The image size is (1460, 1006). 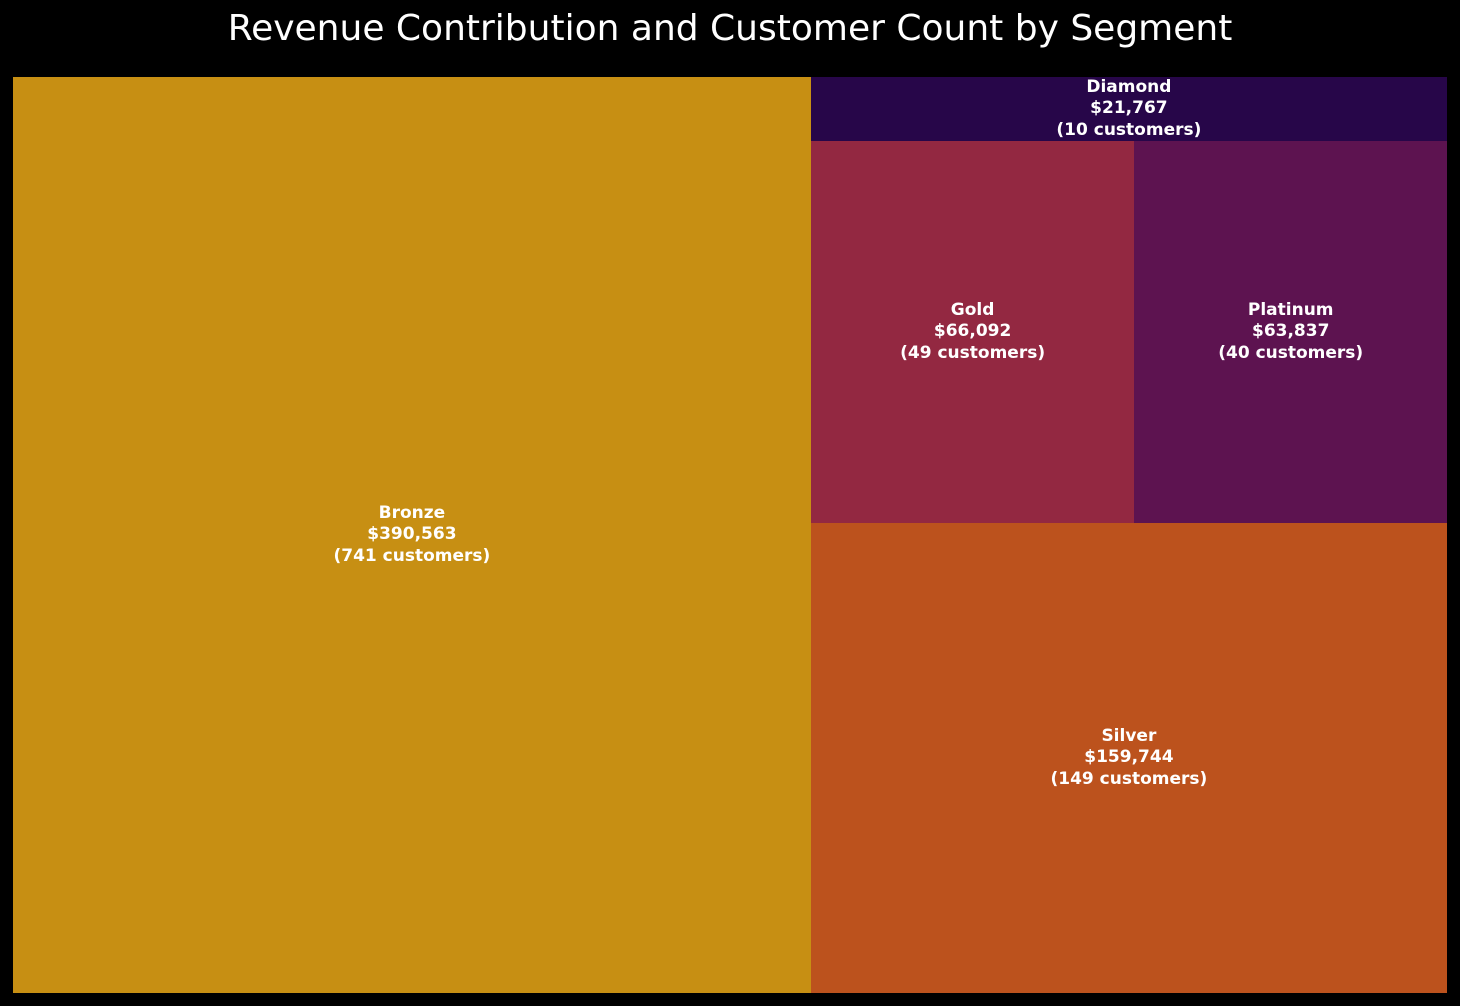 I want to click on tile-label-diamond: Diamond $21,767 (10 customers), so click(x=1129, y=109).